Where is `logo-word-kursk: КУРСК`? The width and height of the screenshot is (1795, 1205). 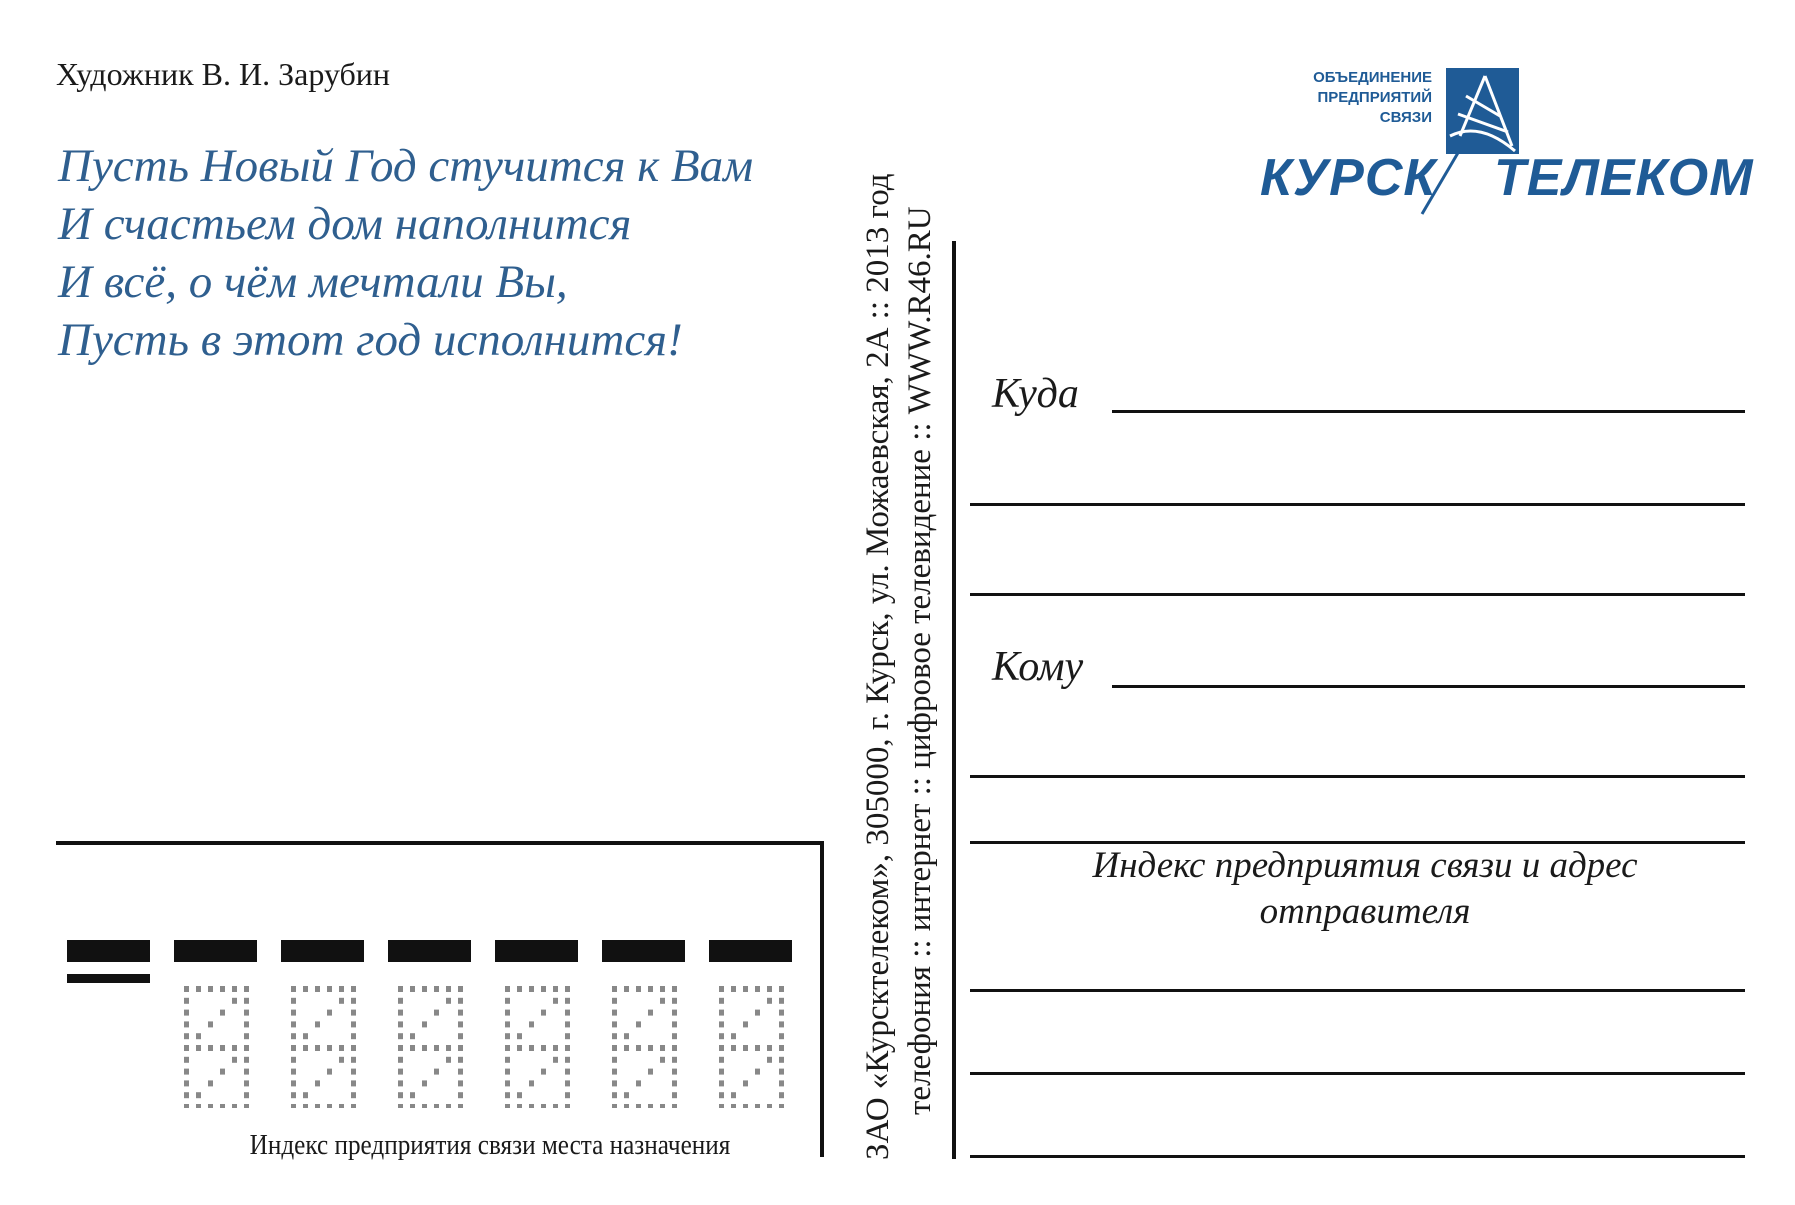
logo-word-kursk: КУРСК is located at coordinates (1348, 178).